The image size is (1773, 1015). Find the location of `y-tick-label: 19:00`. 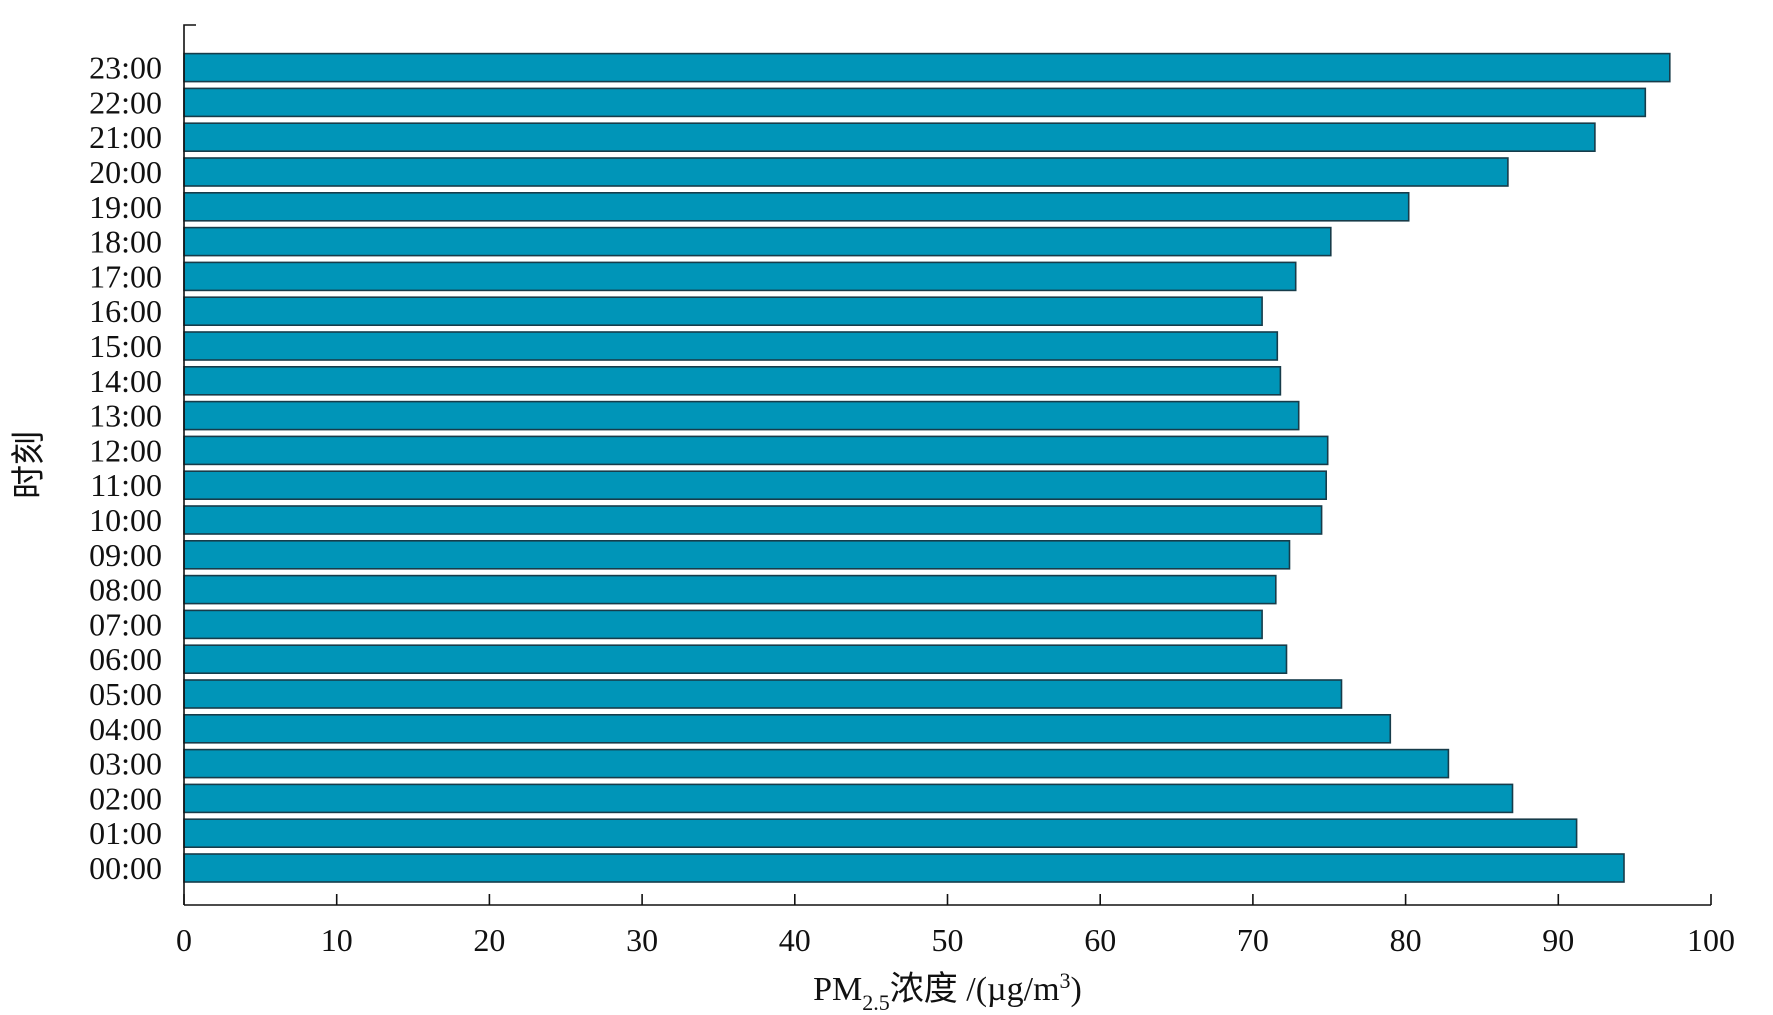

y-tick-label: 19:00 is located at coordinates (125, 207).